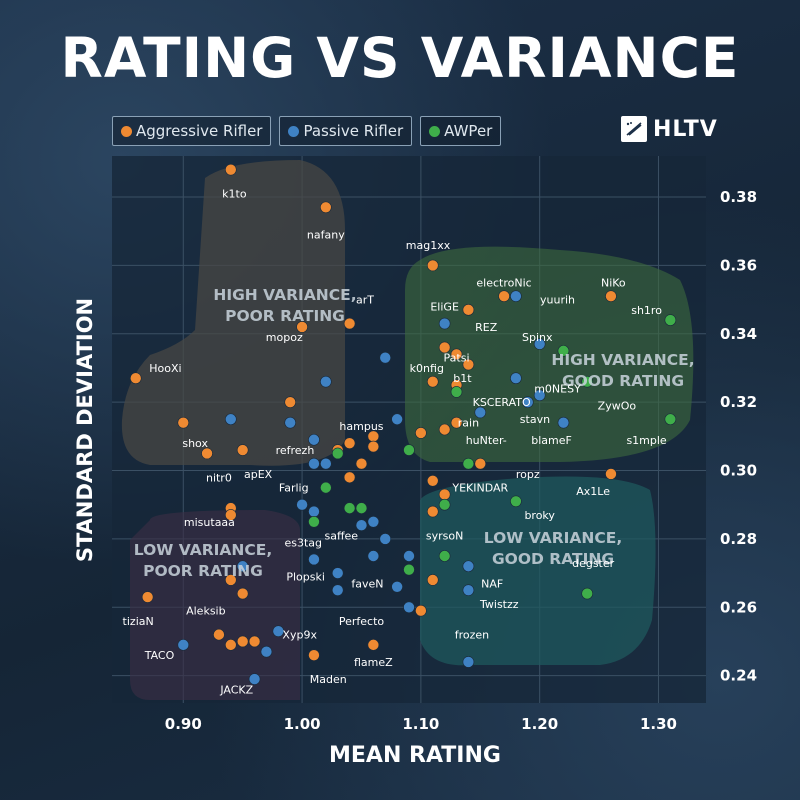 The width and height of the screenshot is (800, 800). Describe the element at coordinates (557, 388) in the screenshot. I see `player-label: m0NESY` at that location.